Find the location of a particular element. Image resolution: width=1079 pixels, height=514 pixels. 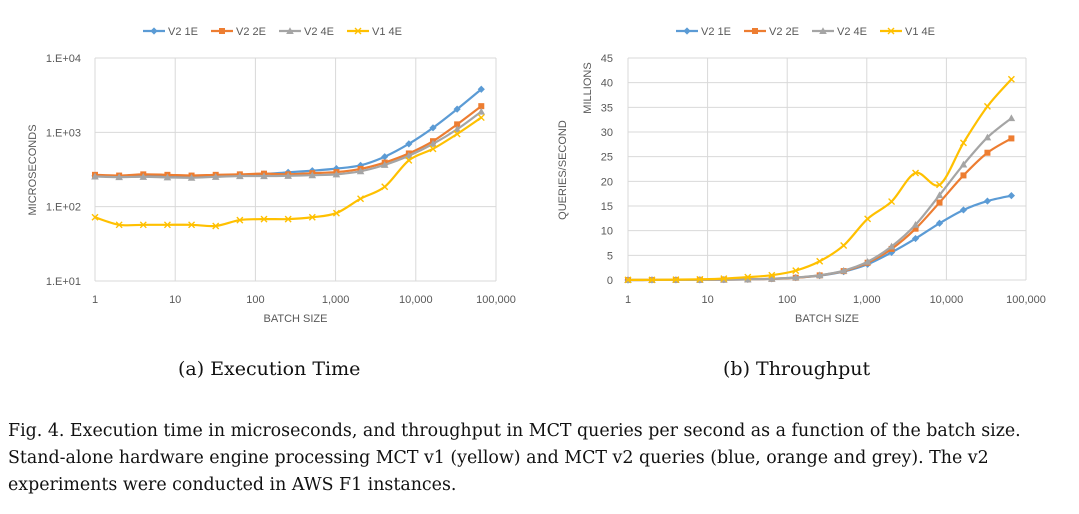

y-tick-label: 40 is located at coordinates (607, 84).